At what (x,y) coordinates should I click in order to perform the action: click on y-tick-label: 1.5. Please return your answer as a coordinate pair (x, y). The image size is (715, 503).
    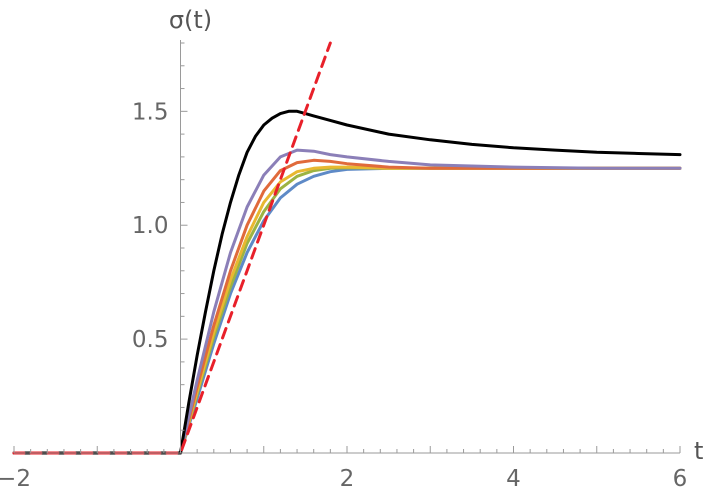
    Looking at the image, I should click on (150, 112).